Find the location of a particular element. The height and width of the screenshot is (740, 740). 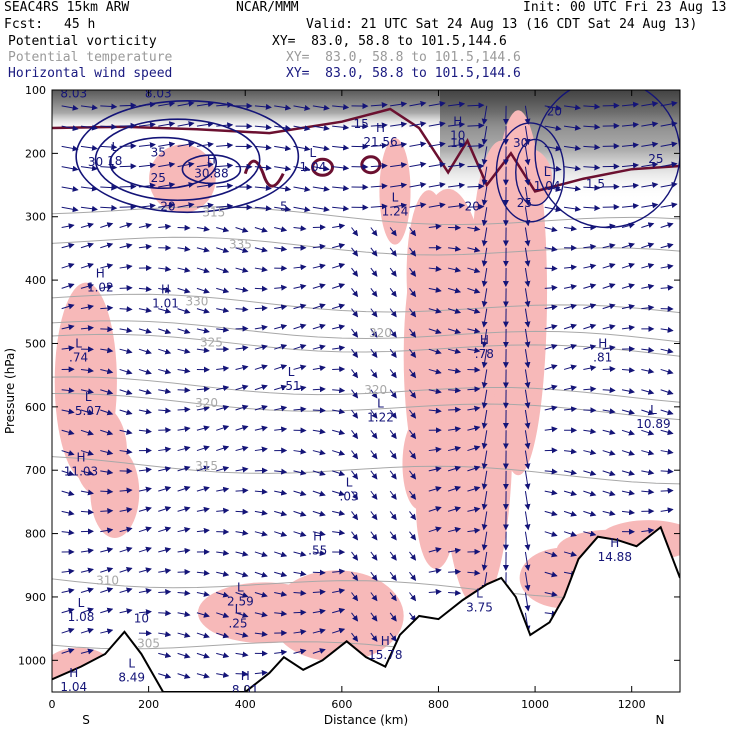

field-wind-xy: XY= 83.0, 58.8 to 101.5,144.6 is located at coordinates (403, 73).